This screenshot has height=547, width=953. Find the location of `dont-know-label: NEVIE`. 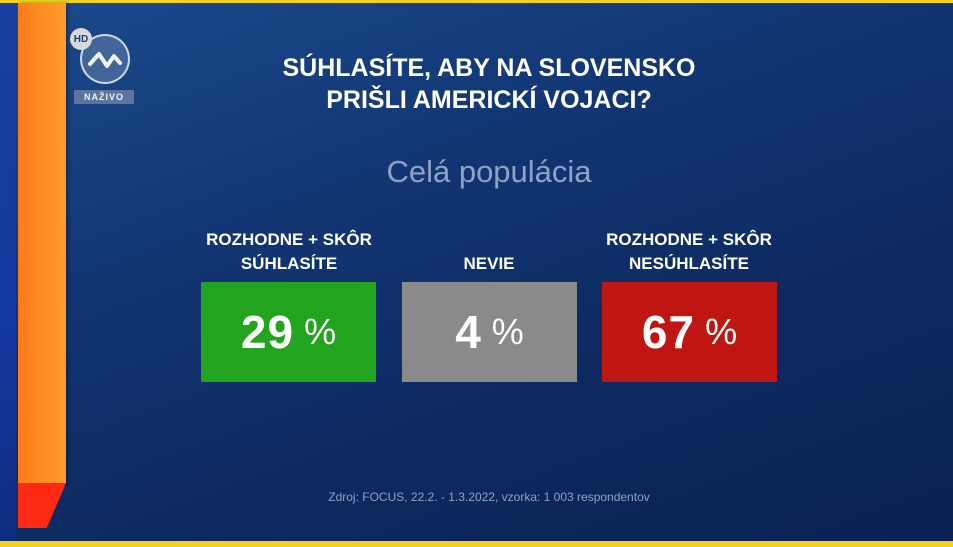

dont-know-label: NEVIE is located at coordinates (489, 264).